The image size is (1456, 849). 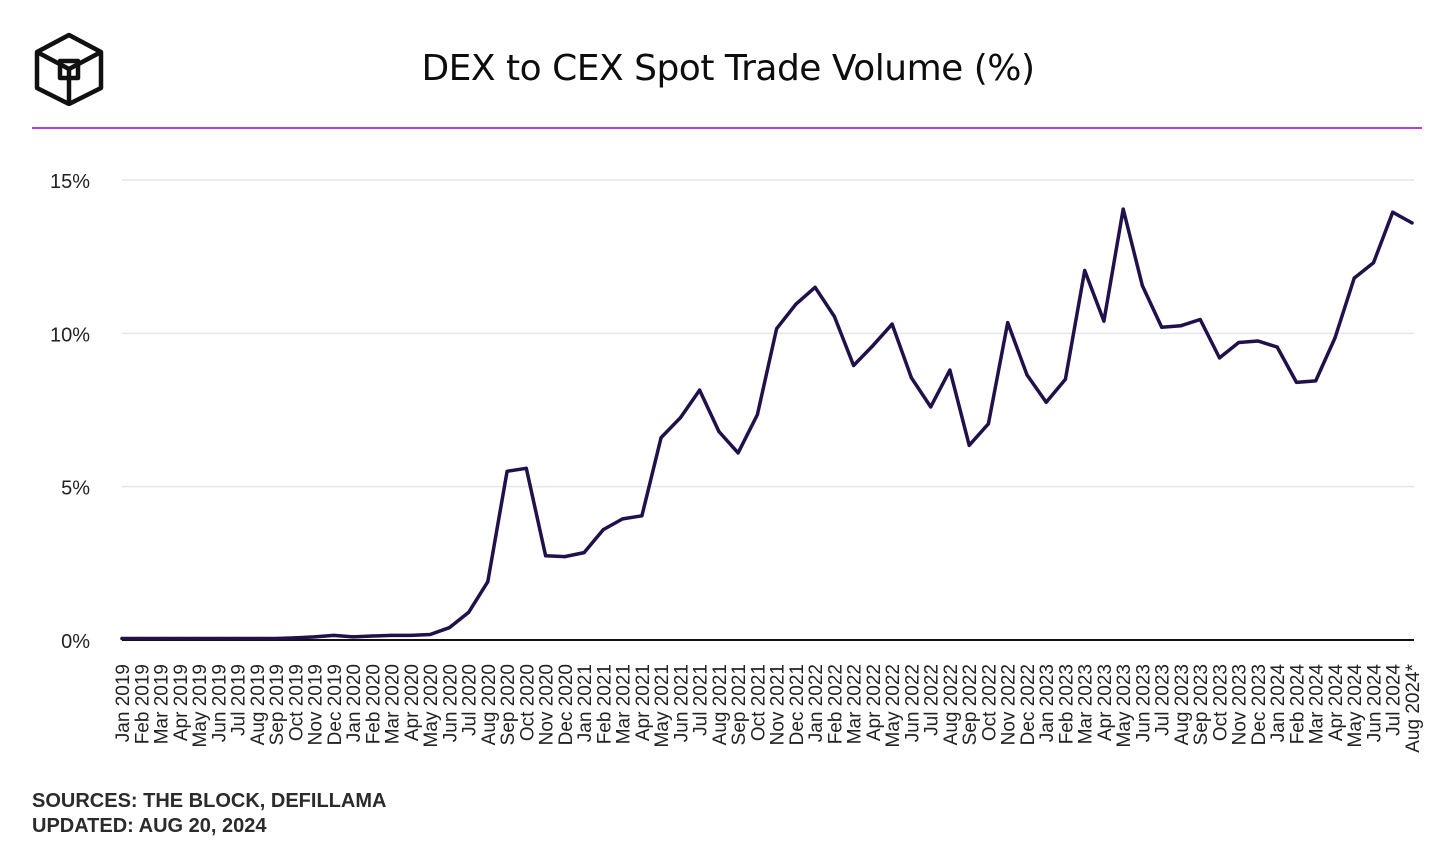 I want to click on x-tick-label: Jun 2024, so click(x=1374, y=703).